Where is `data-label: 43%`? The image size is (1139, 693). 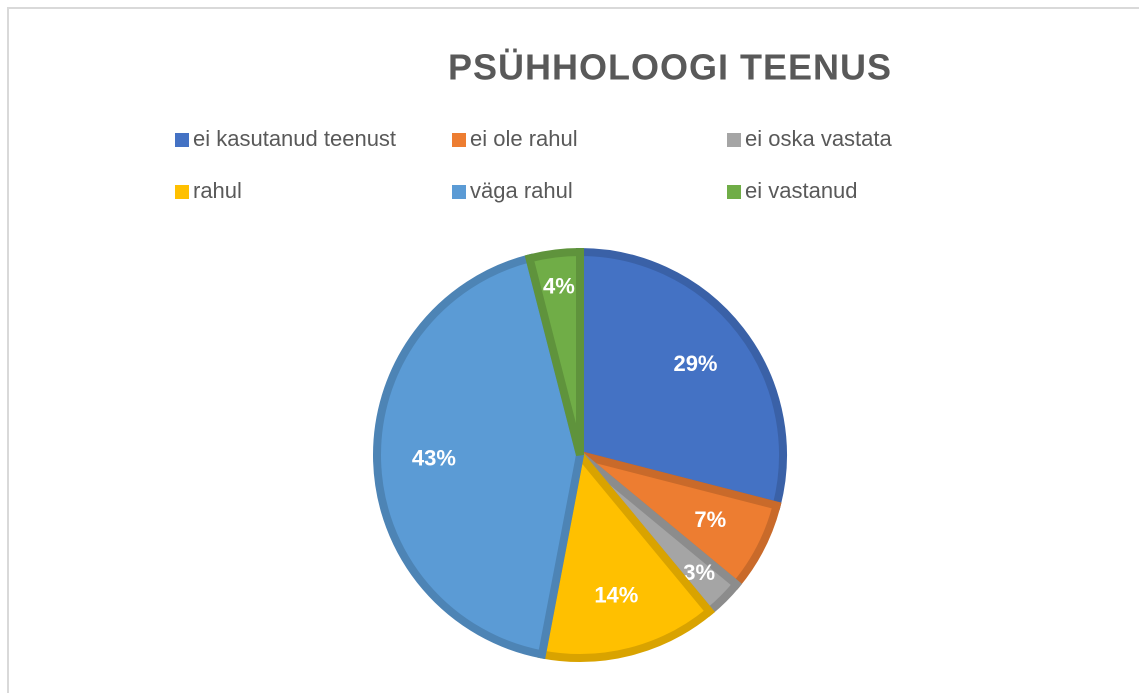 data-label: 43% is located at coordinates (434, 457).